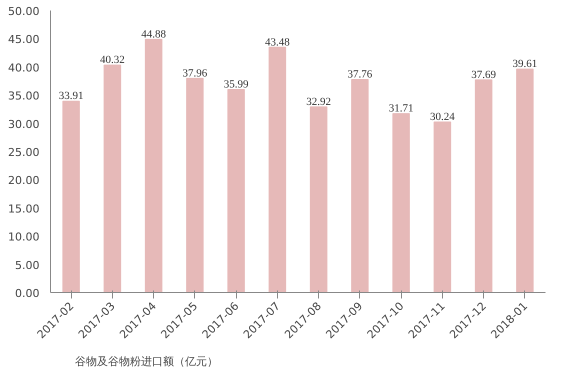  I want to click on data-label: 37.76, so click(360, 74).